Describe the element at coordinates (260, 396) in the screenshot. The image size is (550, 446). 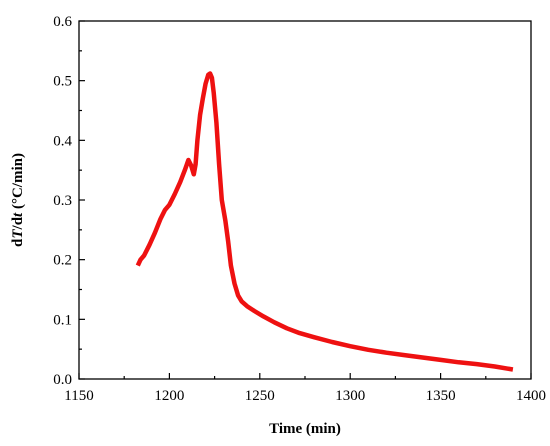
I see `x-tick-label: 1250` at that location.